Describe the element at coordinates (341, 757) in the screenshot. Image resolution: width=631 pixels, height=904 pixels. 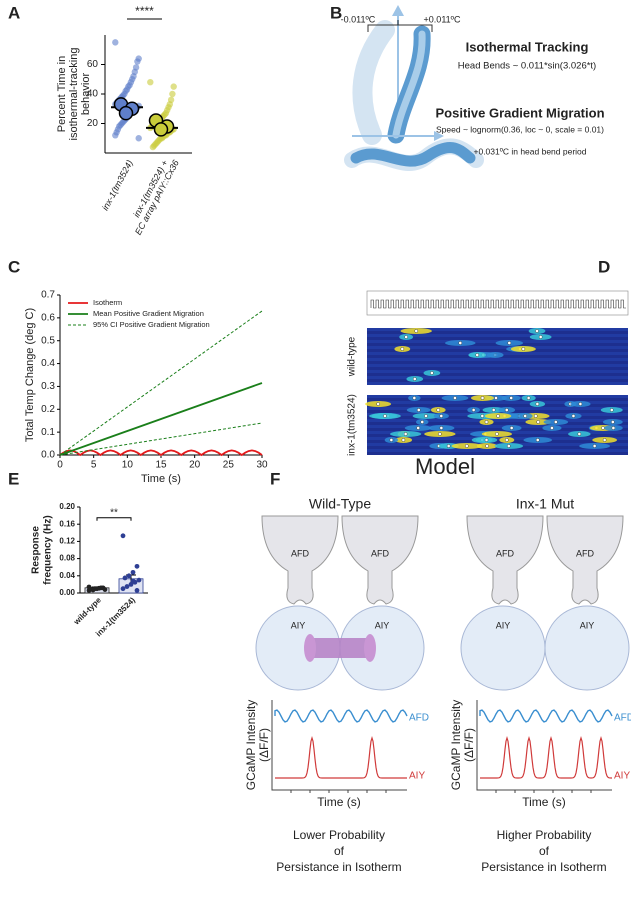
I see `aiy-trace` at that location.